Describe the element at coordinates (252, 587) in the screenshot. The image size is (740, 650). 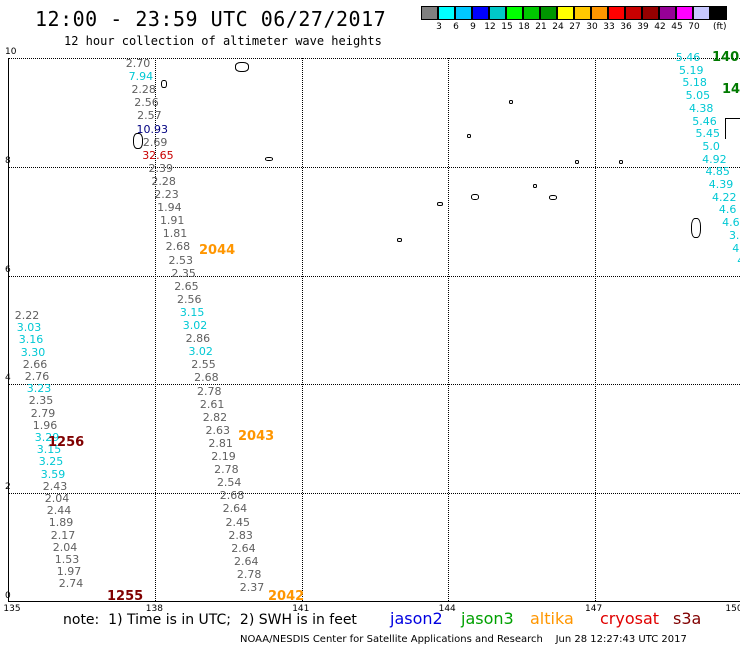
I see `wave-height-value: 2.37` at that location.